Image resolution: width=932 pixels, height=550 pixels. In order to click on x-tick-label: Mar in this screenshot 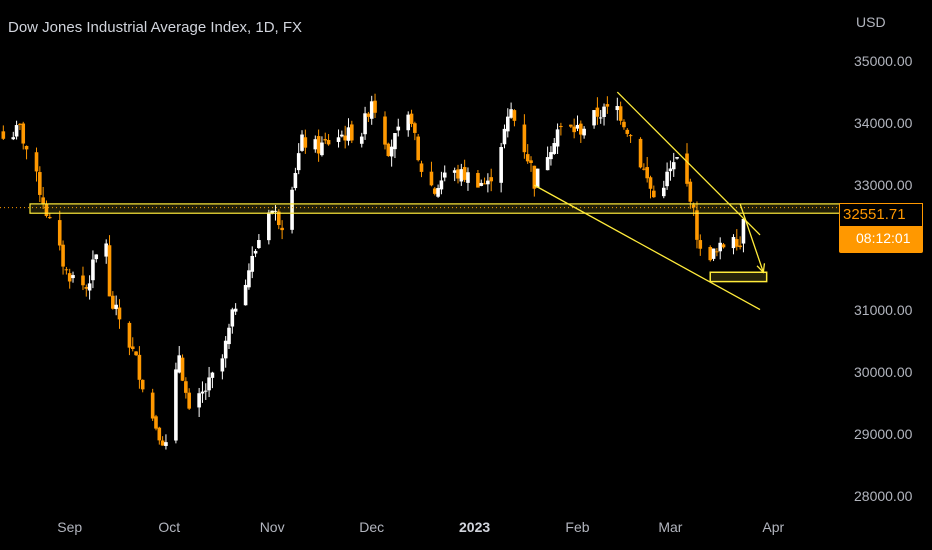, I will do `click(670, 527)`.